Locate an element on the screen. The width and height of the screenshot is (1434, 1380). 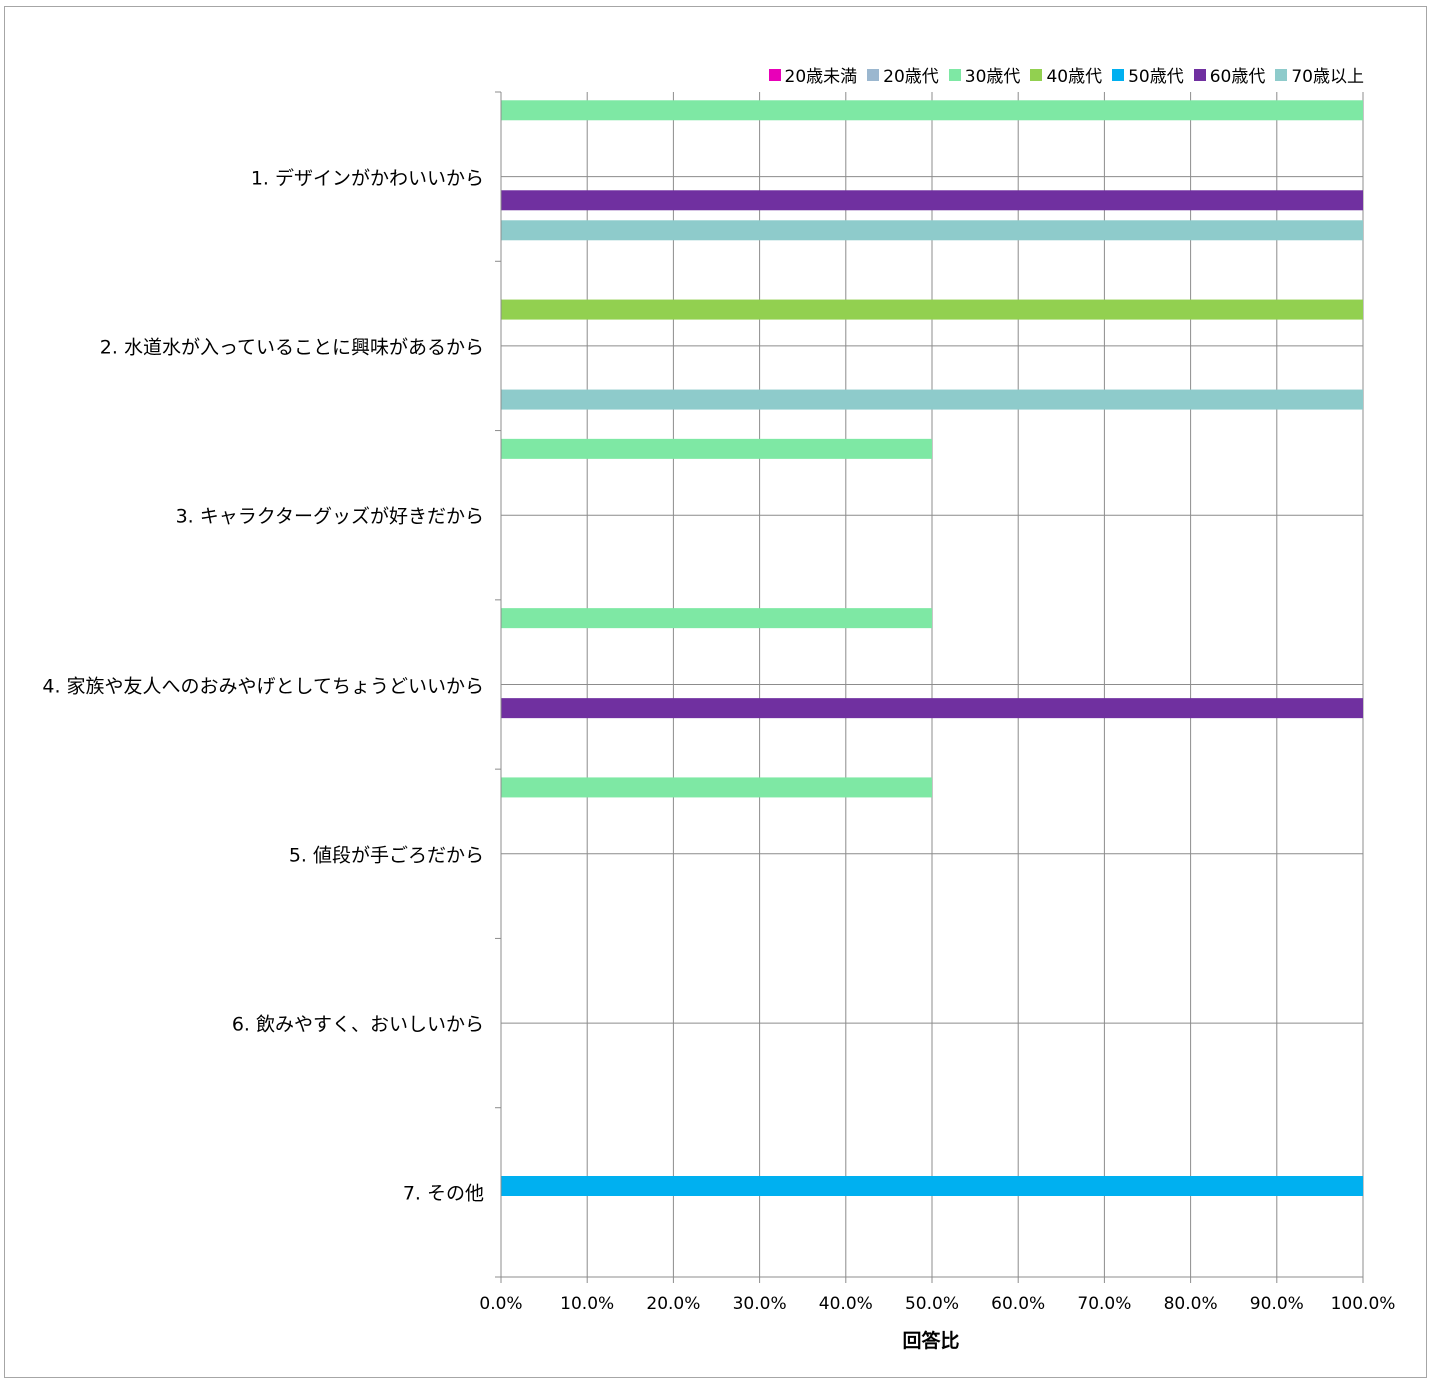
x-tick-label: 30.0% is located at coordinates (759, 1304).